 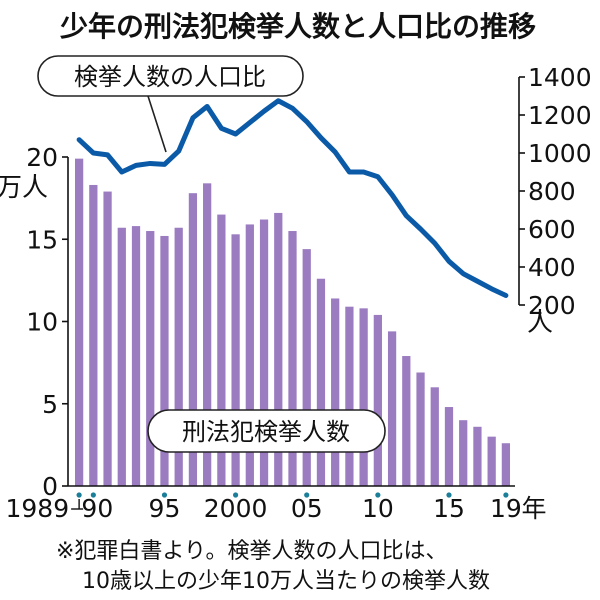 I want to click on bar-2018, so click(x=491, y=461).